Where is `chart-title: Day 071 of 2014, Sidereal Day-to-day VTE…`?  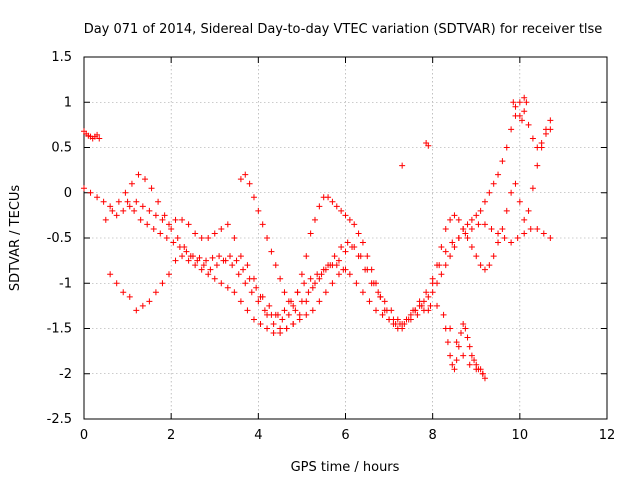 chart-title: Day 071 of 2014, Sidereal Day-to-day VTE… is located at coordinates (343, 29).